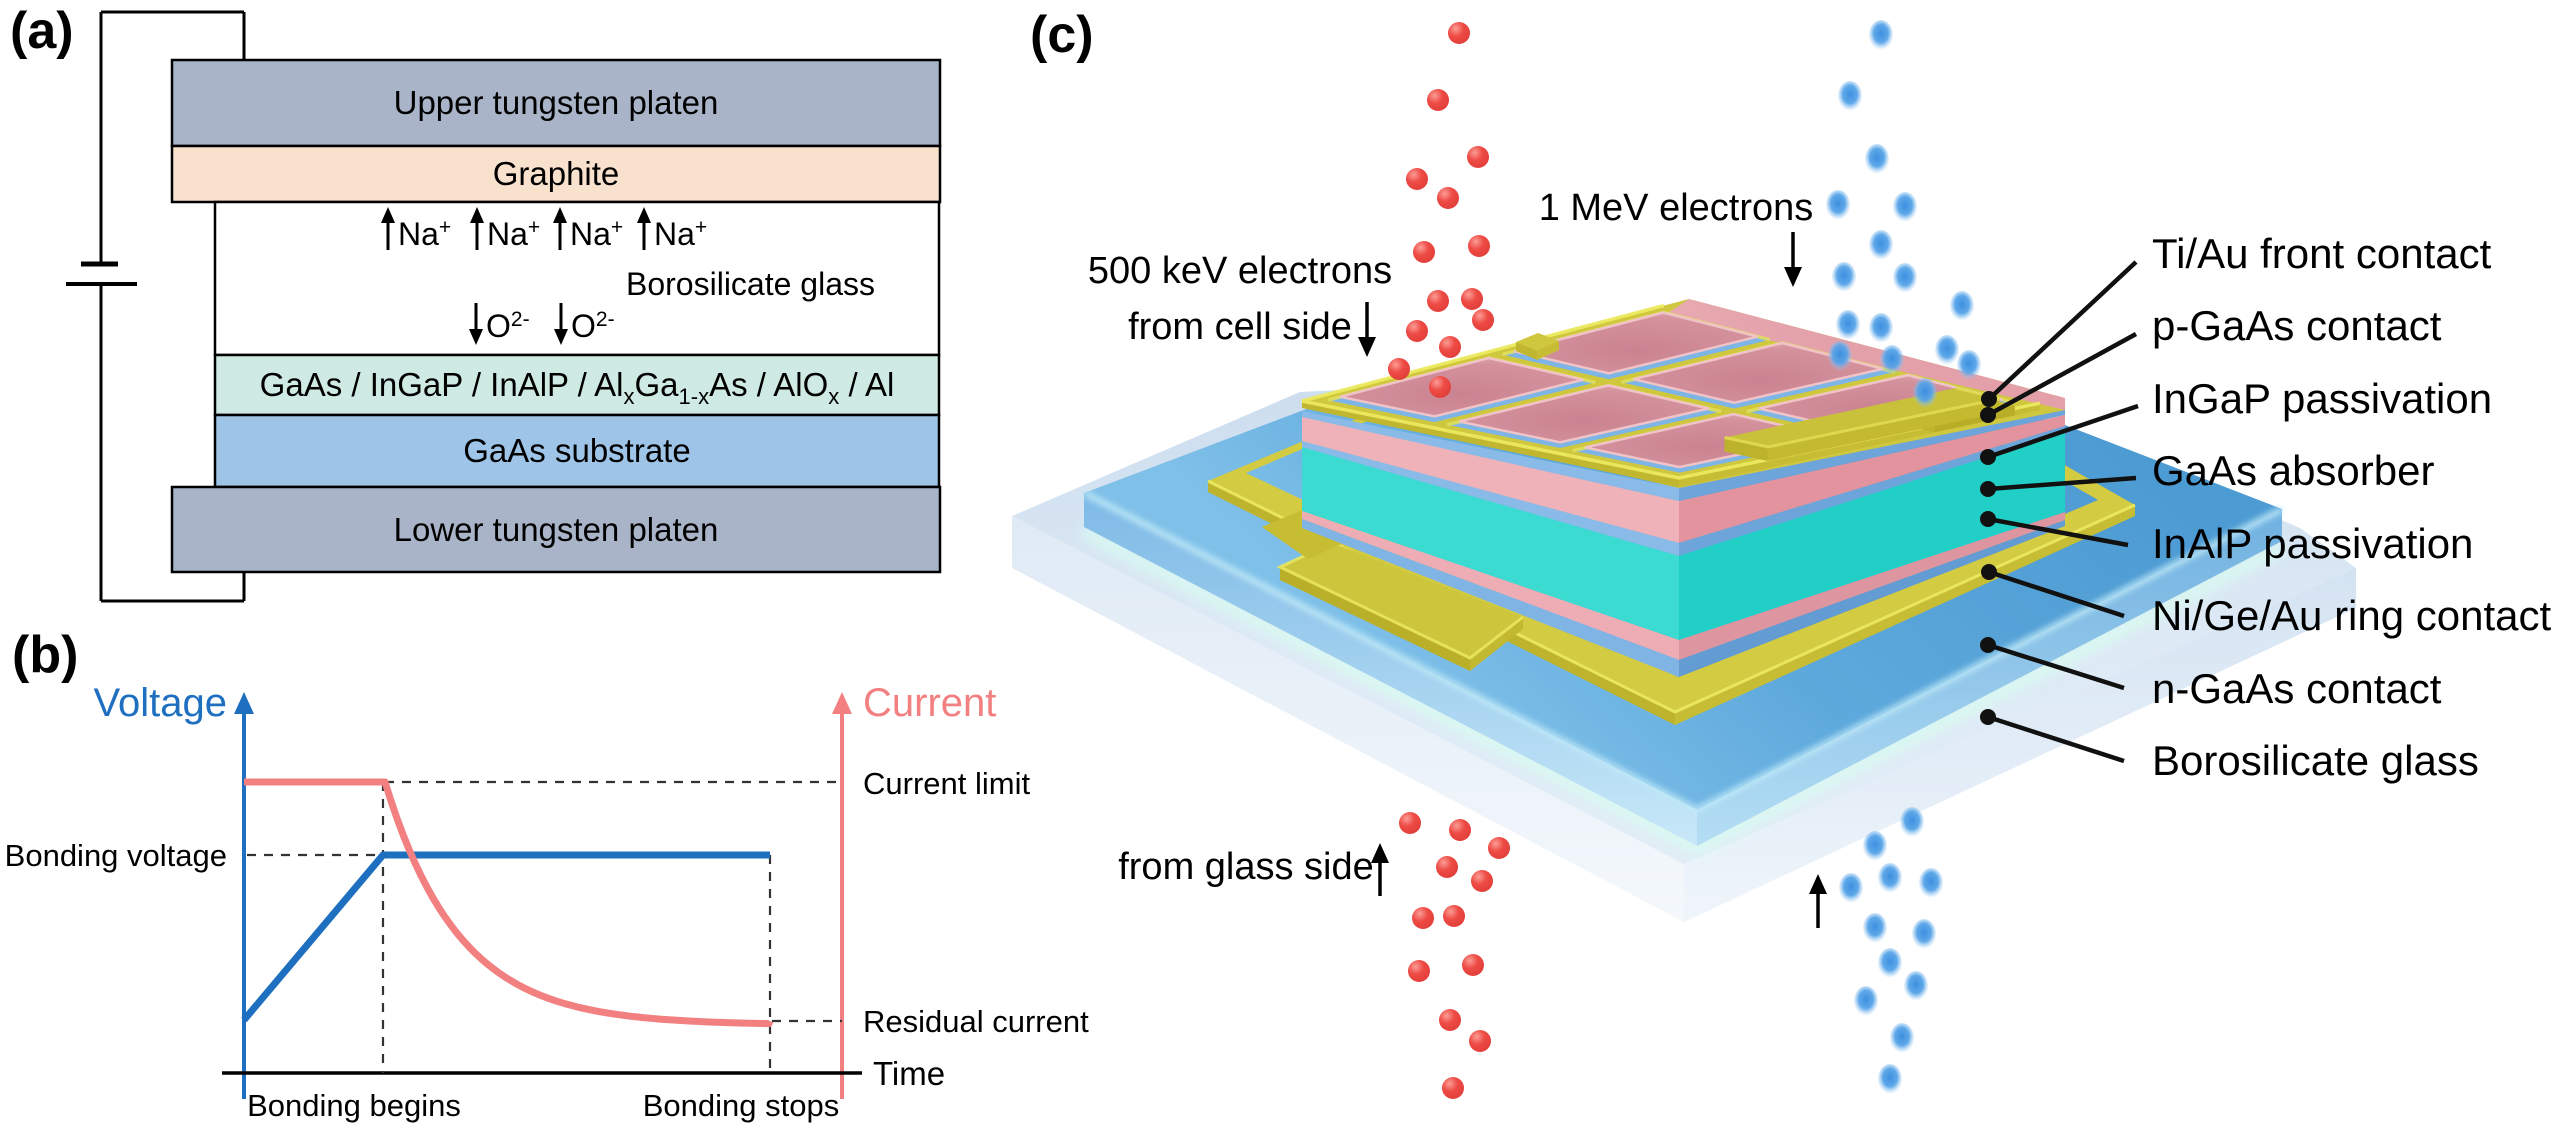  I want to click on svg-text: 500 keV electrons, so click(1240, 271).